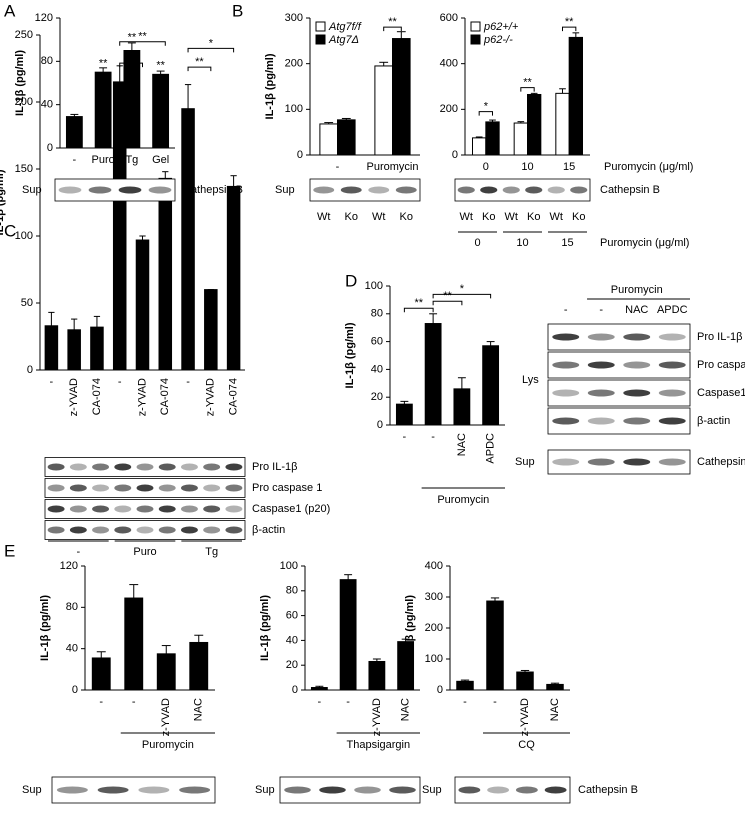 The width and height of the screenshot is (745, 815). Describe the element at coordinates (74, 397) in the screenshot. I see `x-tick-label: z-YVAD` at that location.